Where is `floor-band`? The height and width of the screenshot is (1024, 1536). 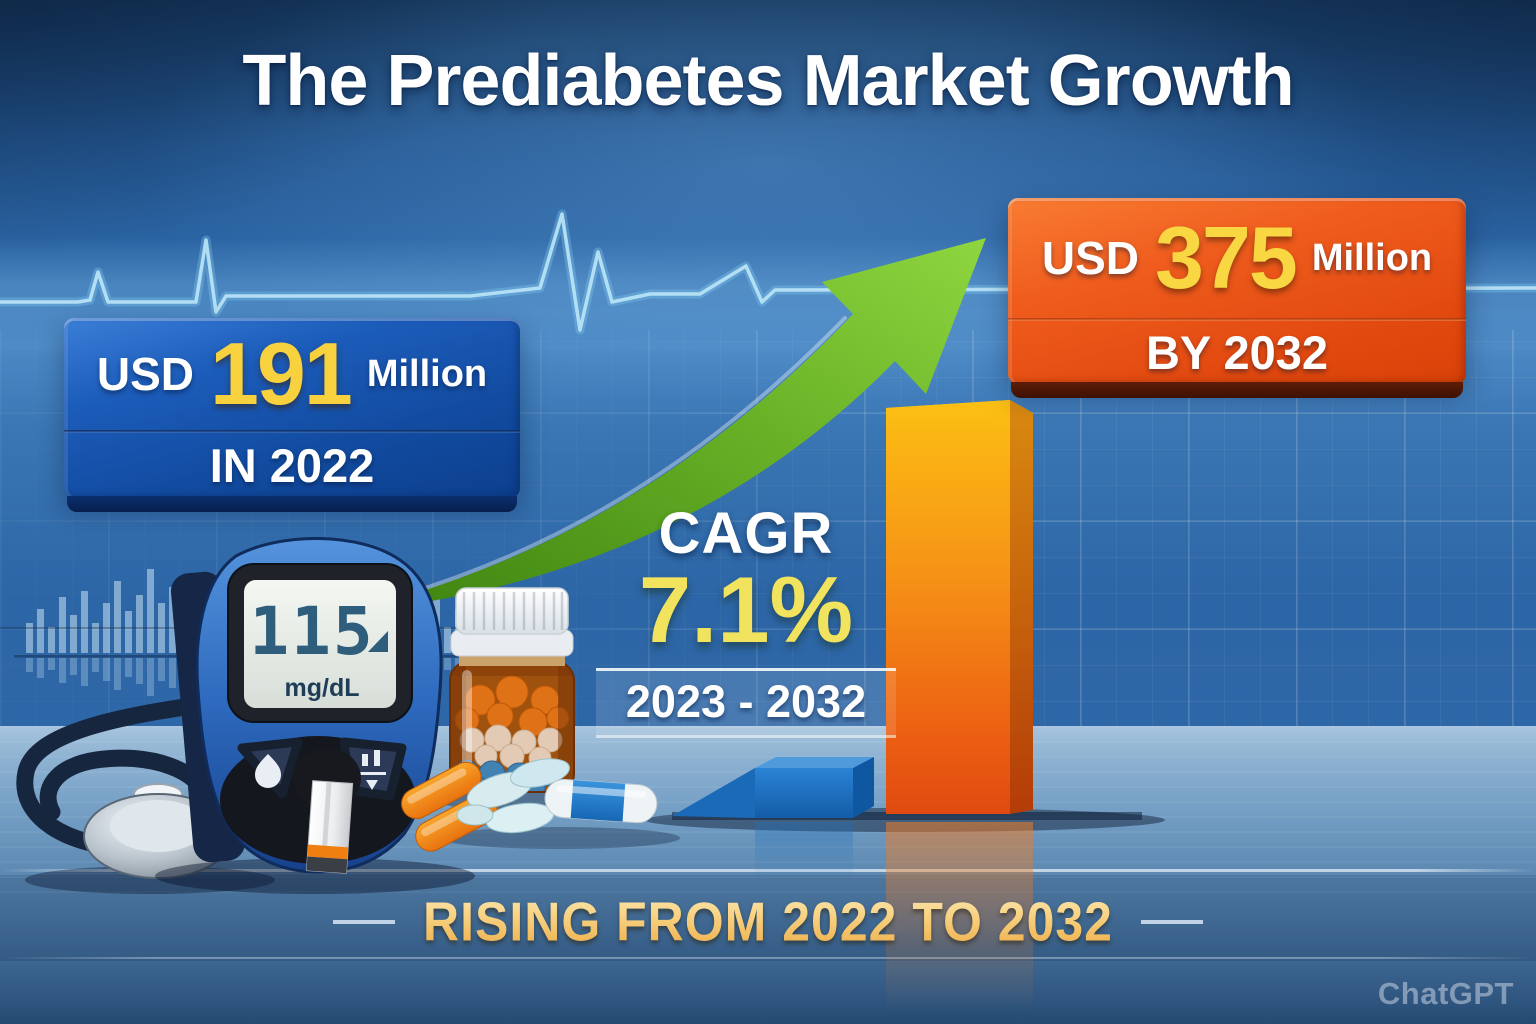 floor-band is located at coordinates (768, 918).